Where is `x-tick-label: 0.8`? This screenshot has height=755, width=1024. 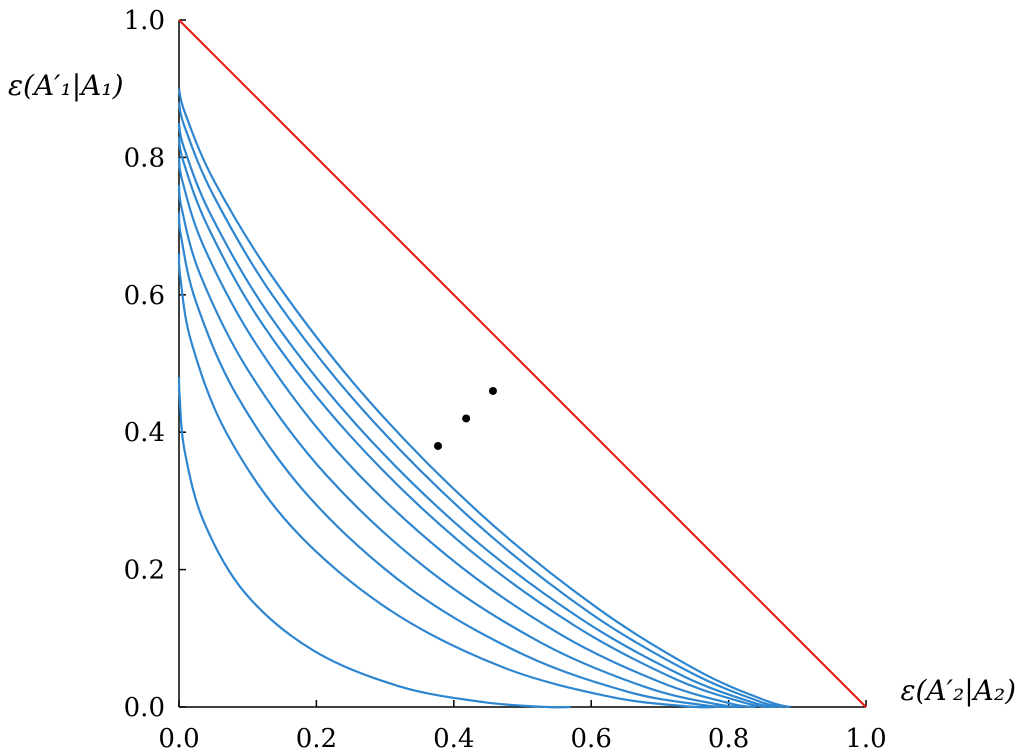
x-tick-label: 0.8 is located at coordinates (728, 739).